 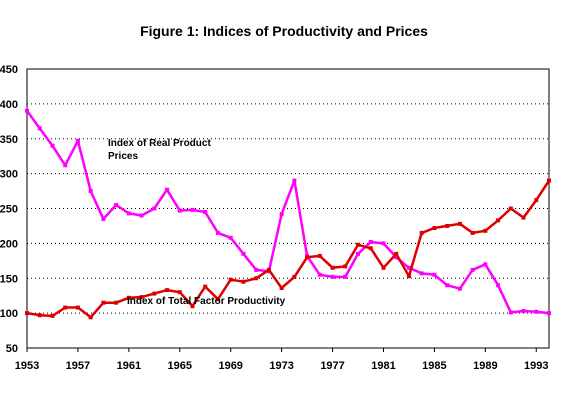 I want to click on y-tick-label: 100, so click(x=9, y=314).